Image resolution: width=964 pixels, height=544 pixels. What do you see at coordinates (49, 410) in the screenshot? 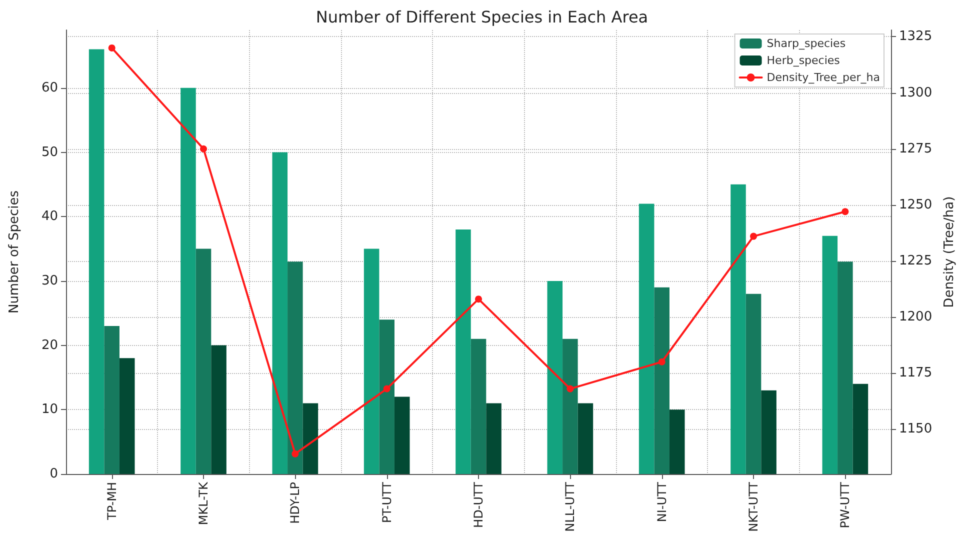
I see `y-tick-label: 10` at bounding box center [49, 410].